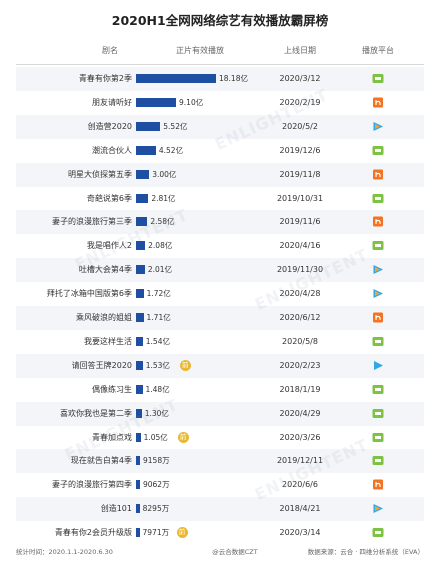  Describe the element at coordinates (220, 246) in the screenshot. I see `table-row: 我是唱作人2 2.08亿 2020/4/16` at that location.